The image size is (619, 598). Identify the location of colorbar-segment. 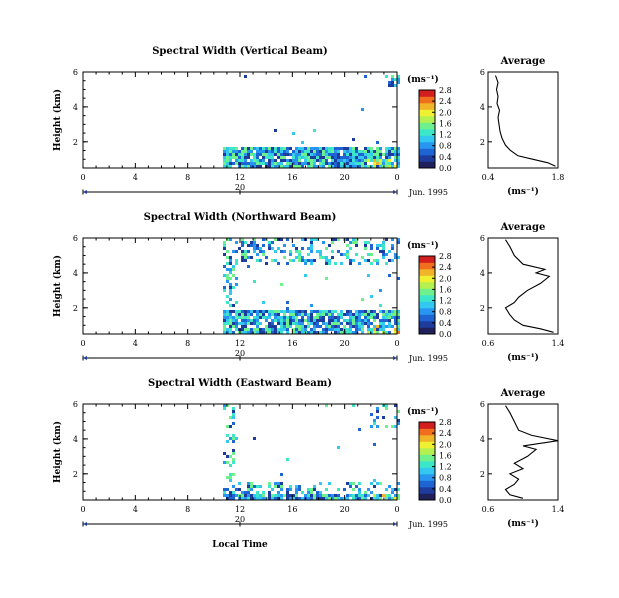
(427, 445).